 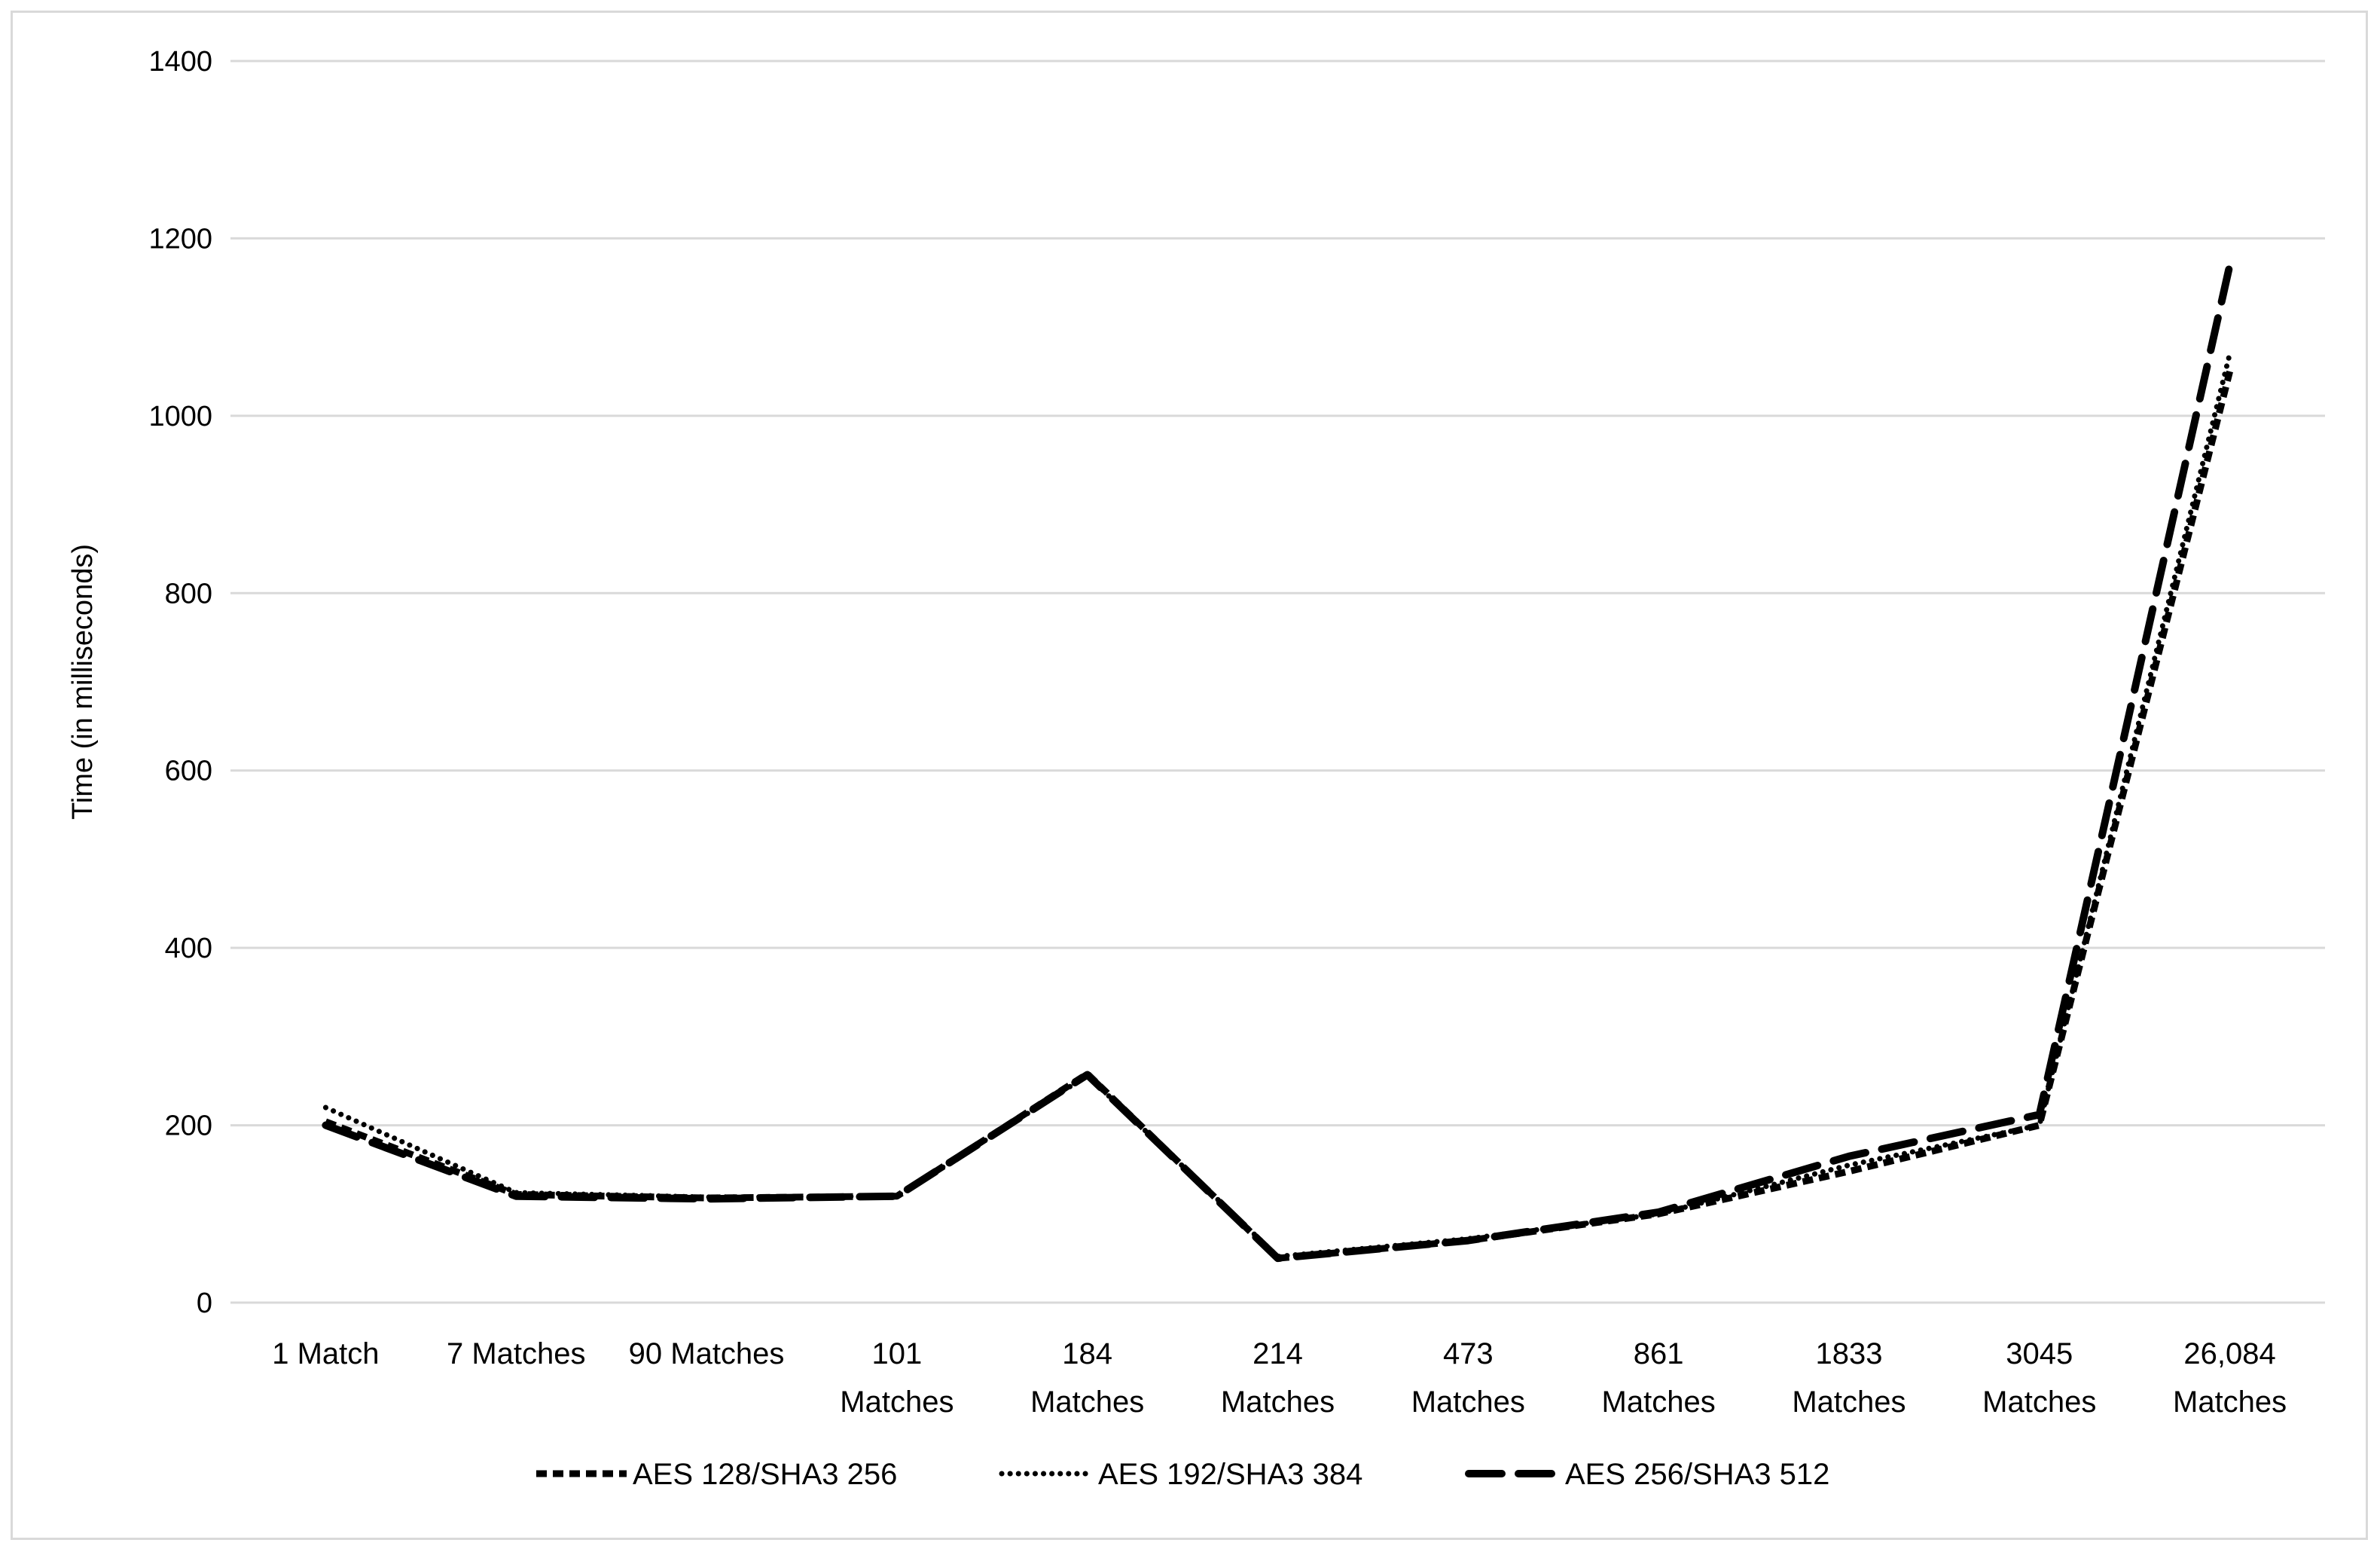 What do you see at coordinates (1659, 1353) in the screenshot?
I see `x-tick-label: 861` at bounding box center [1659, 1353].